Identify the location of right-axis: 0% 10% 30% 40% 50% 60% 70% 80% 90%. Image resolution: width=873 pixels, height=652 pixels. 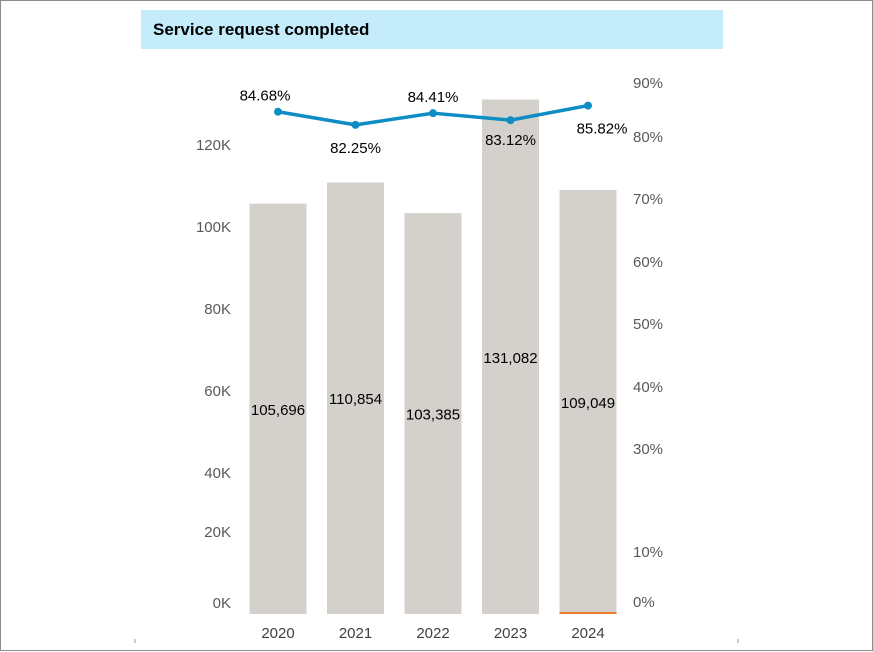
(648, 343).